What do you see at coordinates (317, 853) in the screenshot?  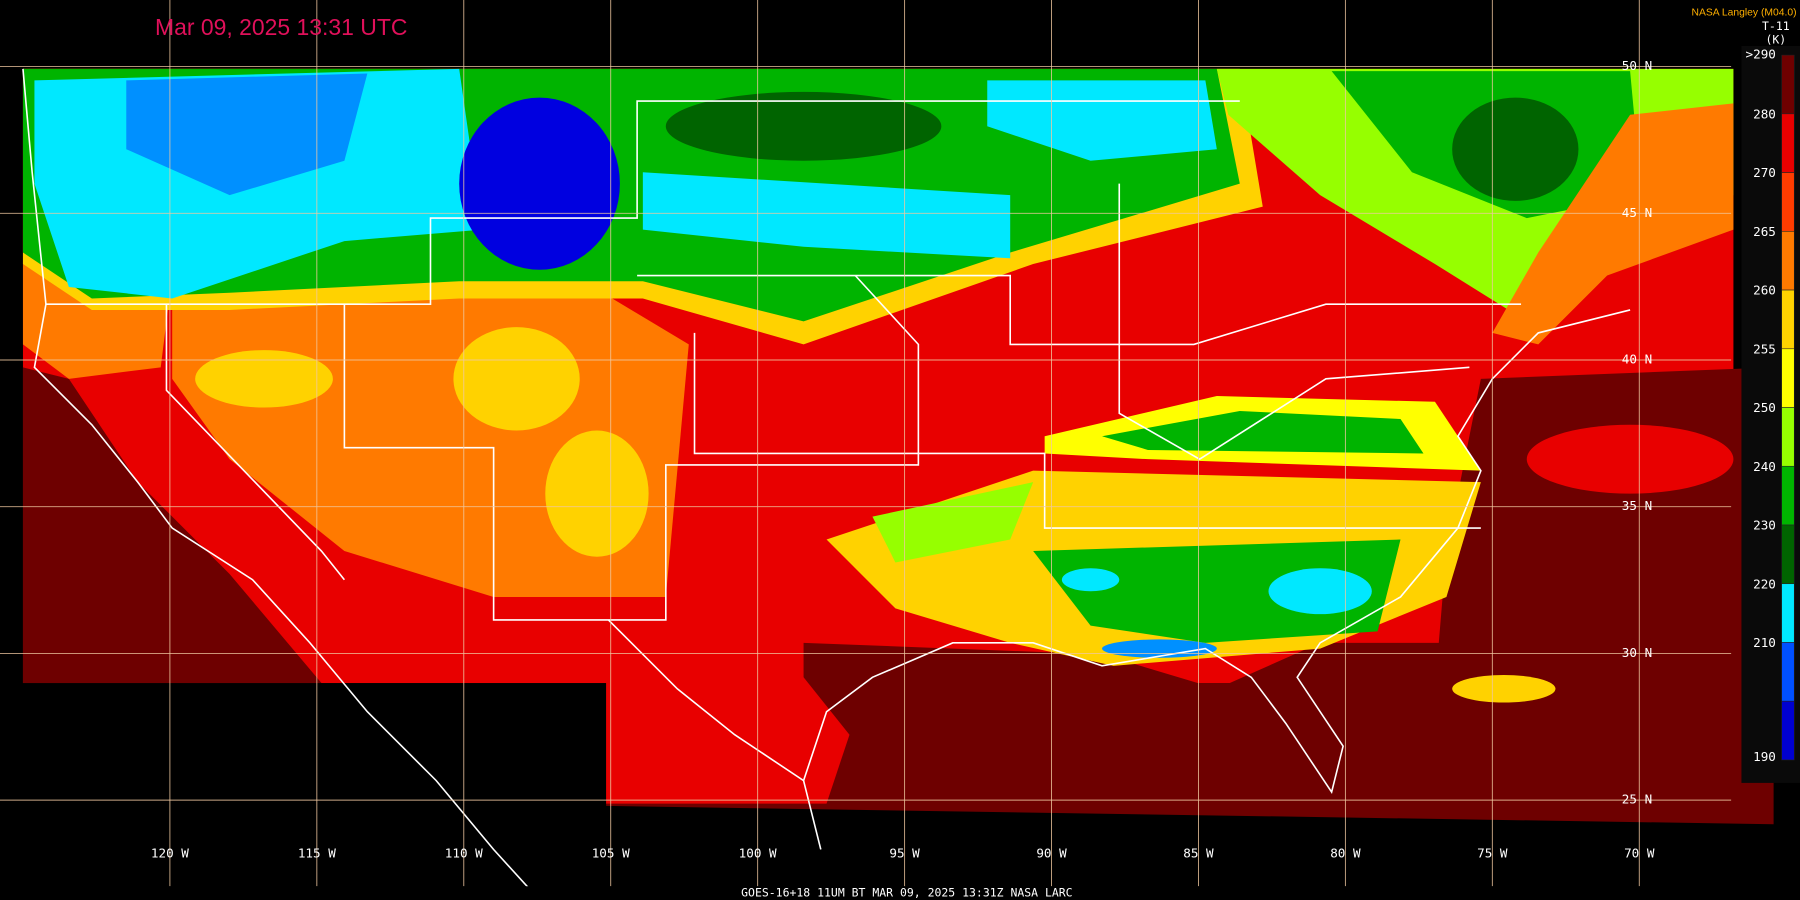 I see `longitude-label: 115 W` at bounding box center [317, 853].